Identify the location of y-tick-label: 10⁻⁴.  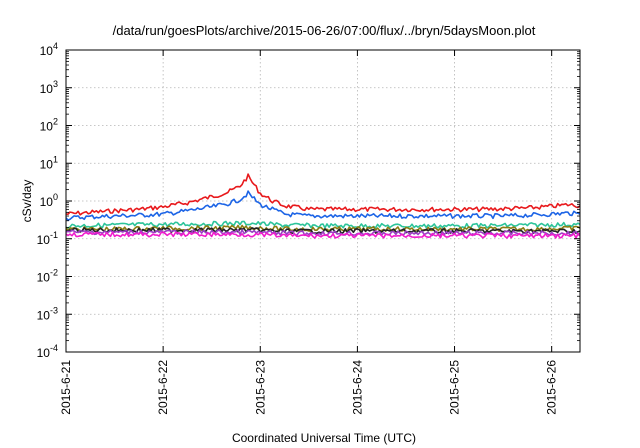
(47, 351).